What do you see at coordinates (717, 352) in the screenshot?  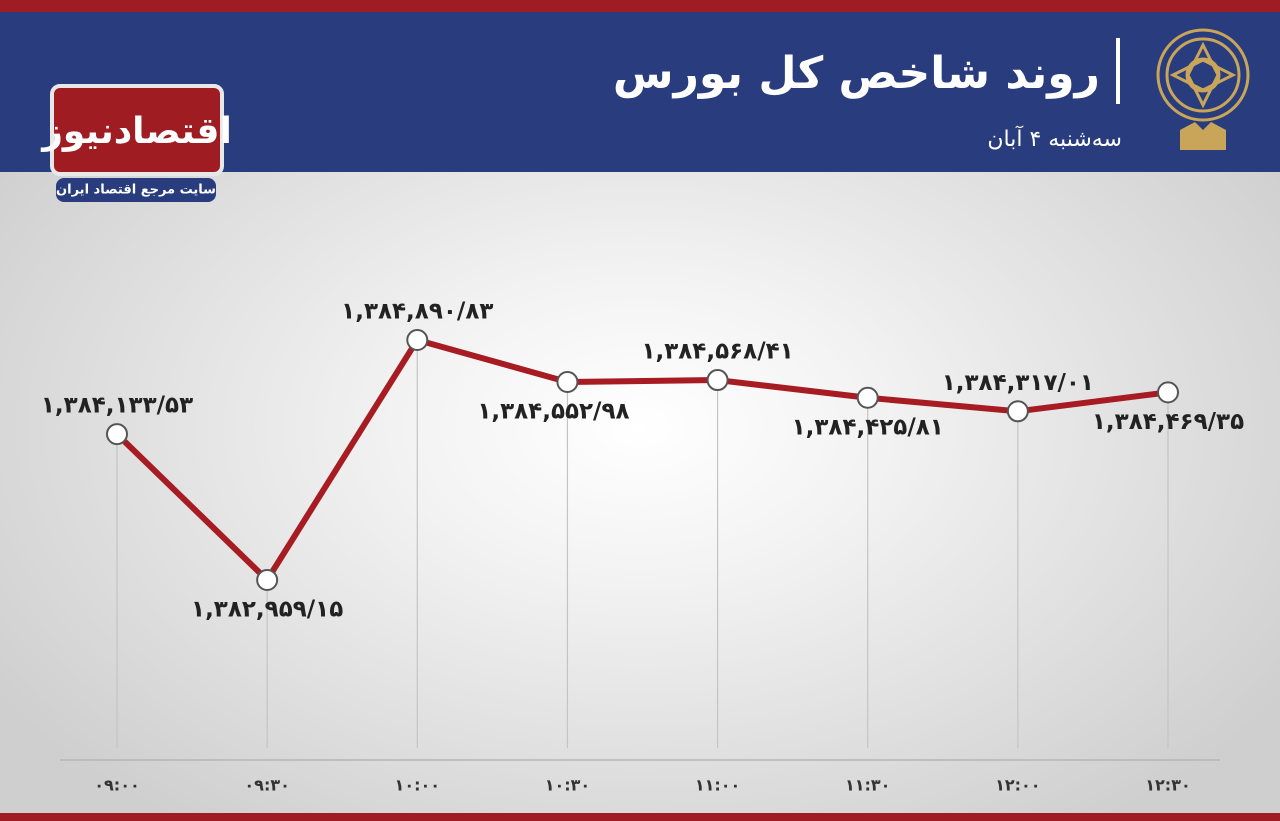 I see `value-label: ۱,۳۸۴,۵۶۸/۴۱` at bounding box center [717, 352].